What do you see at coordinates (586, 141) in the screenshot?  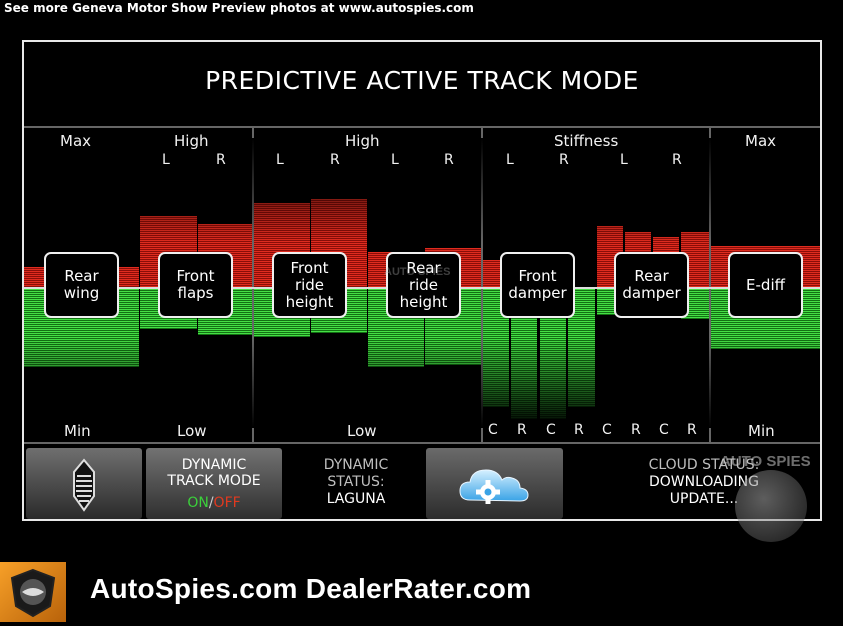 I see `stiffness-label: Stiffness` at bounding box center [586, 141].